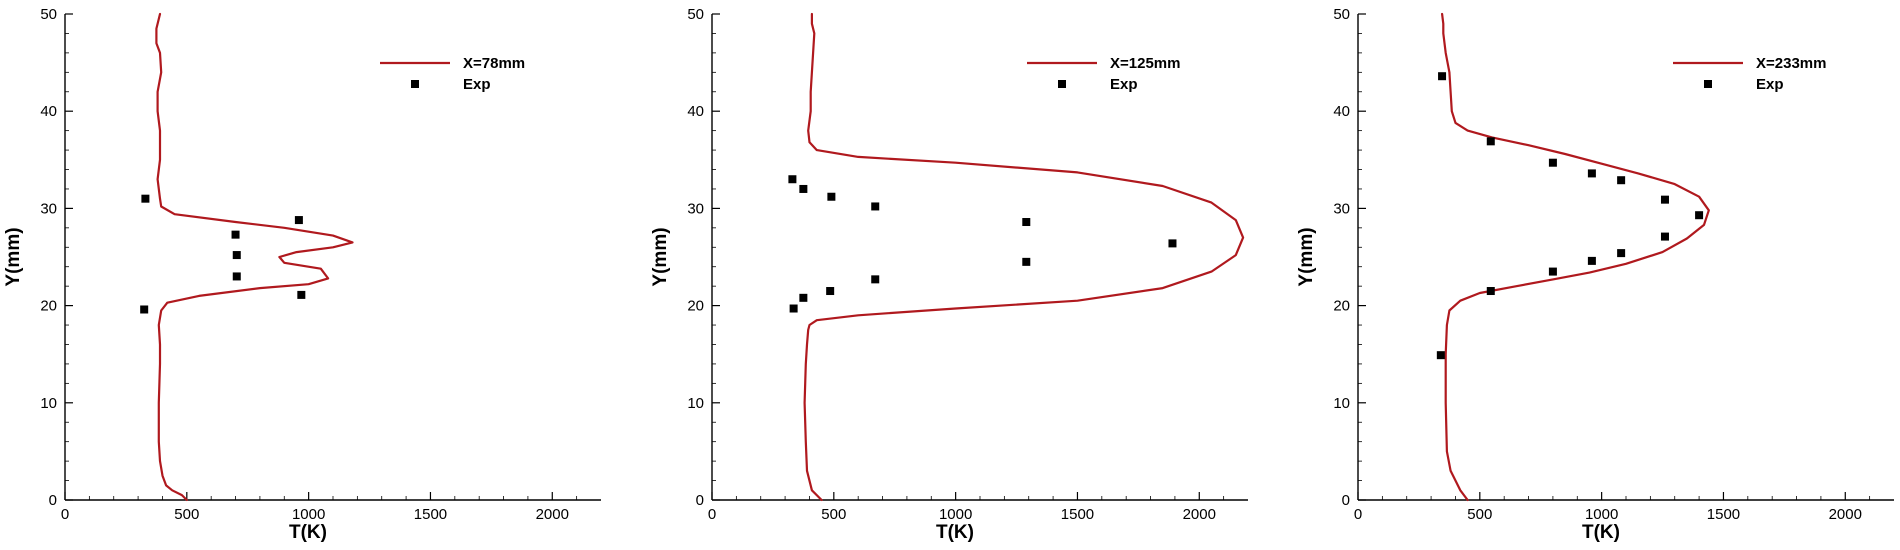 Image resolution: width=1900 pixels, height=550 pixels. Describe the element at coordinates (254, 257) in the screenshot. I see `series-curve-X=78mm` at that location.